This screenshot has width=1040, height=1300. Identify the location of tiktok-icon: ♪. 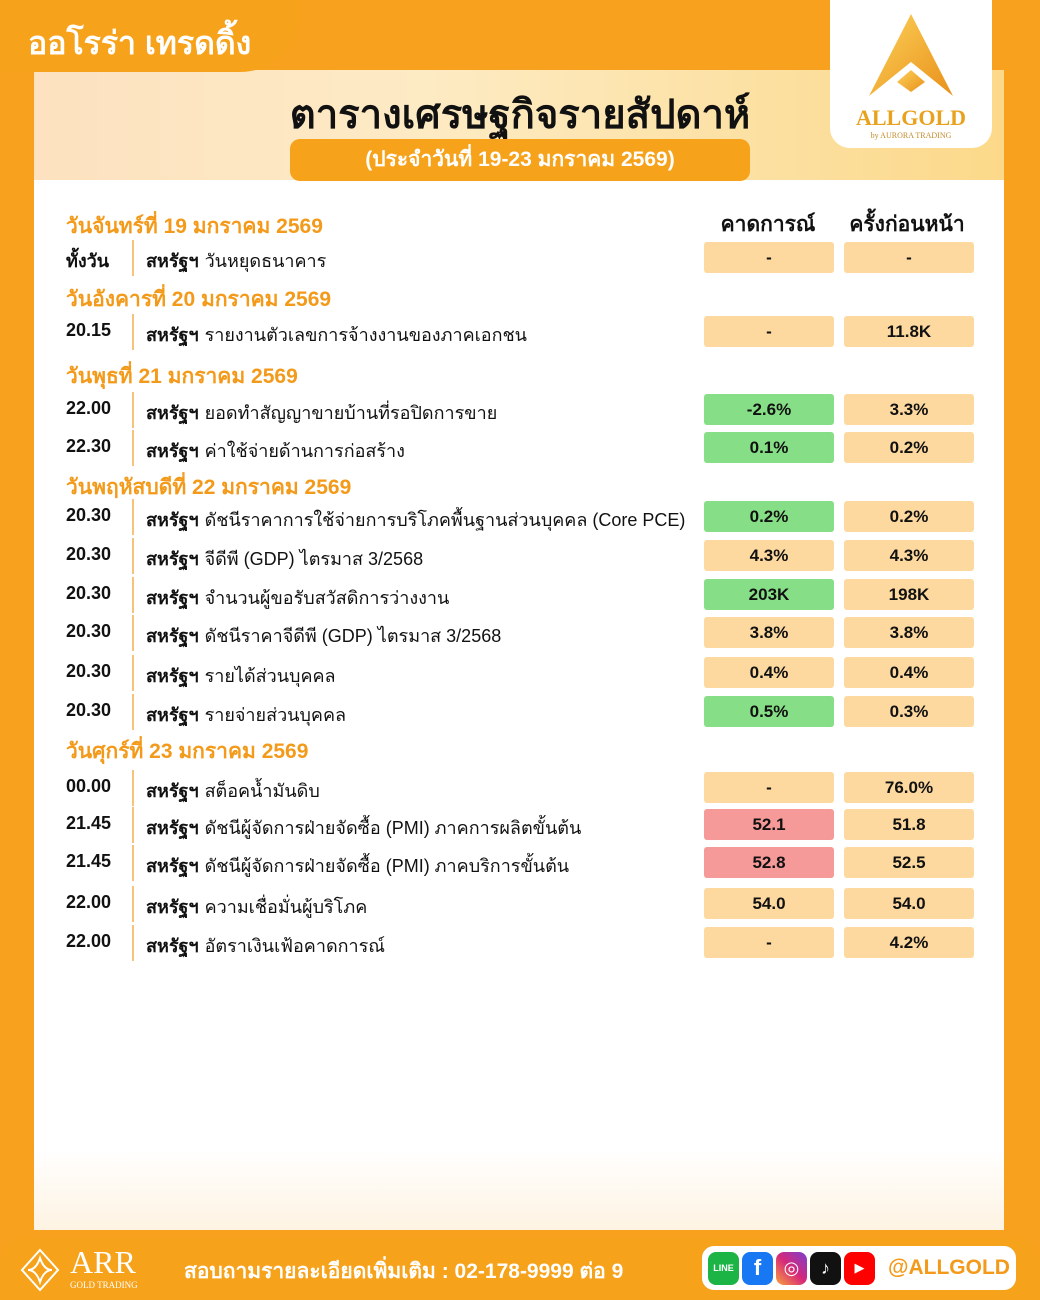
(825, 1268).